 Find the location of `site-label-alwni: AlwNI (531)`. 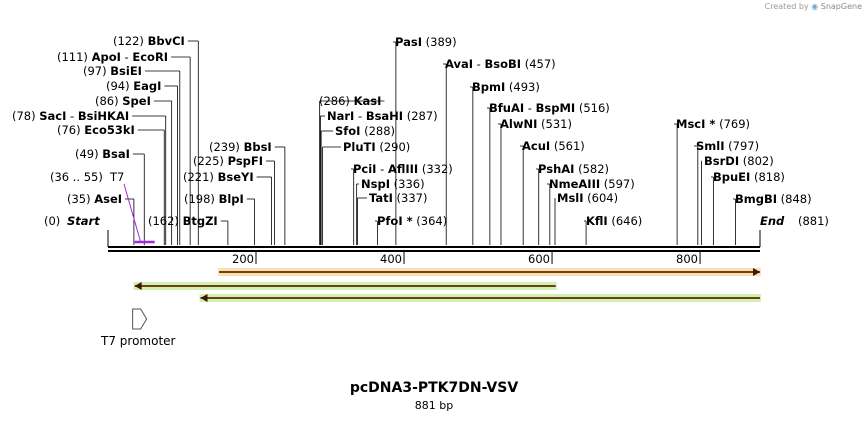

site-label-alwni: AlwNI (531) is located at coordinates (536, 124).